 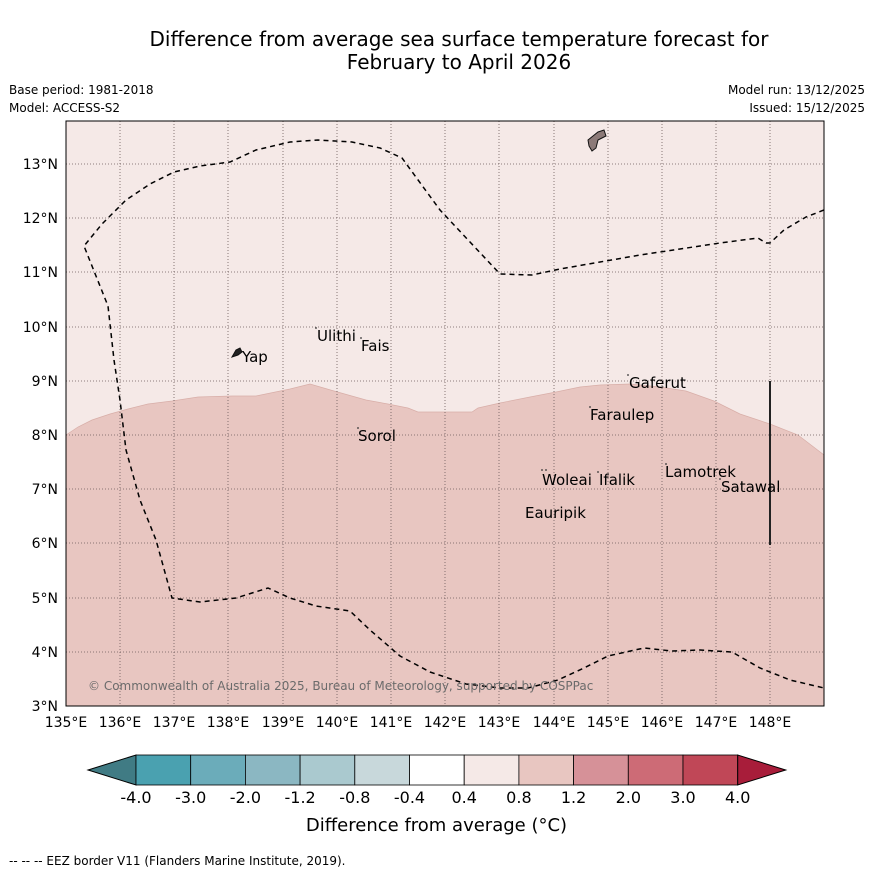 What do you see at coordinates (573, 797) in the screenshot?
I see `colorbar-tick-label: 1.2` at bounding box center [573, 797].